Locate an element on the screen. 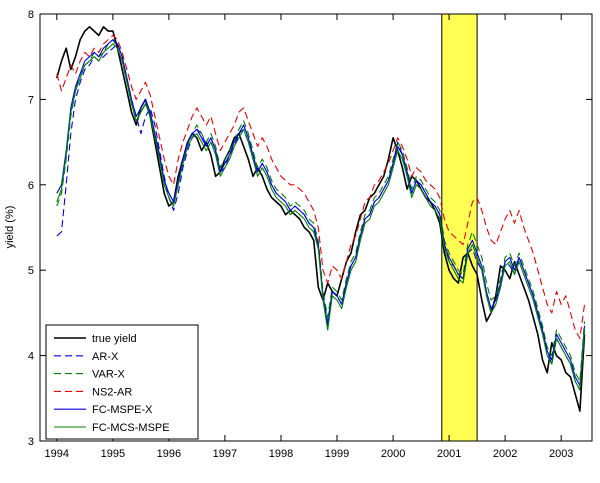 The height and width of the screenshot is (483, 600). x-tick-label: 1994 is located at coordinates (57, 454).